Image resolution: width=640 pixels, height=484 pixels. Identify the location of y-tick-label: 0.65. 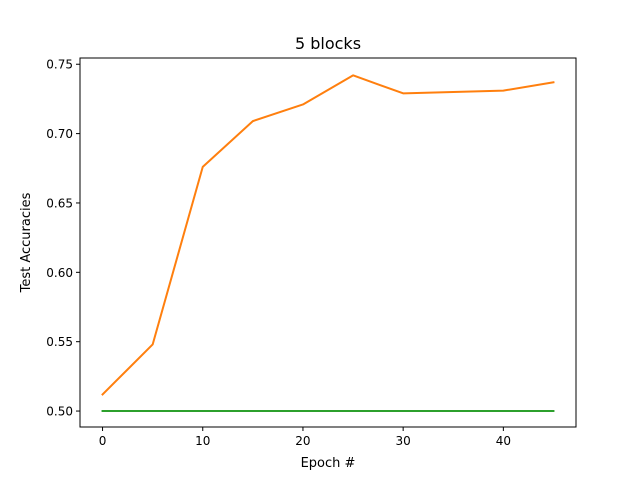
(59, 203).